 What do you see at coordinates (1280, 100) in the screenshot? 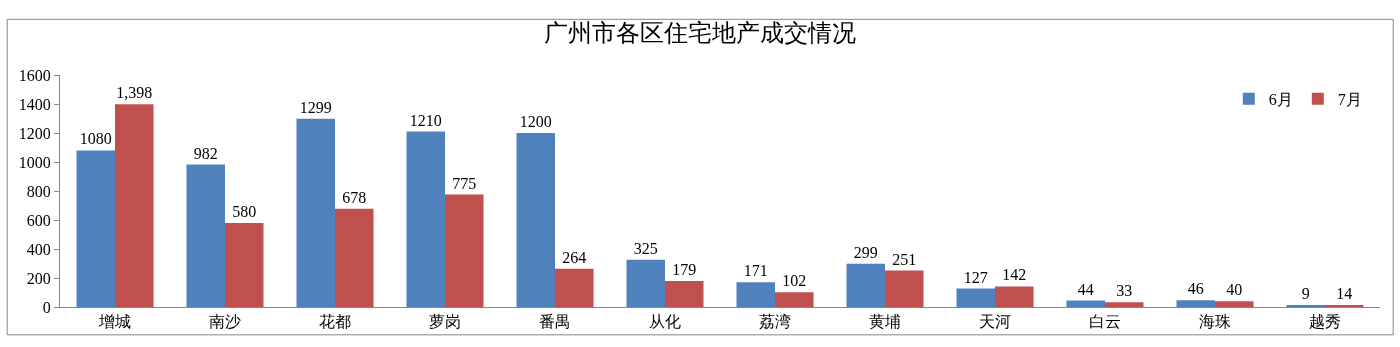
I see `legend-label: 6月` at bounding box center [1280, 100].